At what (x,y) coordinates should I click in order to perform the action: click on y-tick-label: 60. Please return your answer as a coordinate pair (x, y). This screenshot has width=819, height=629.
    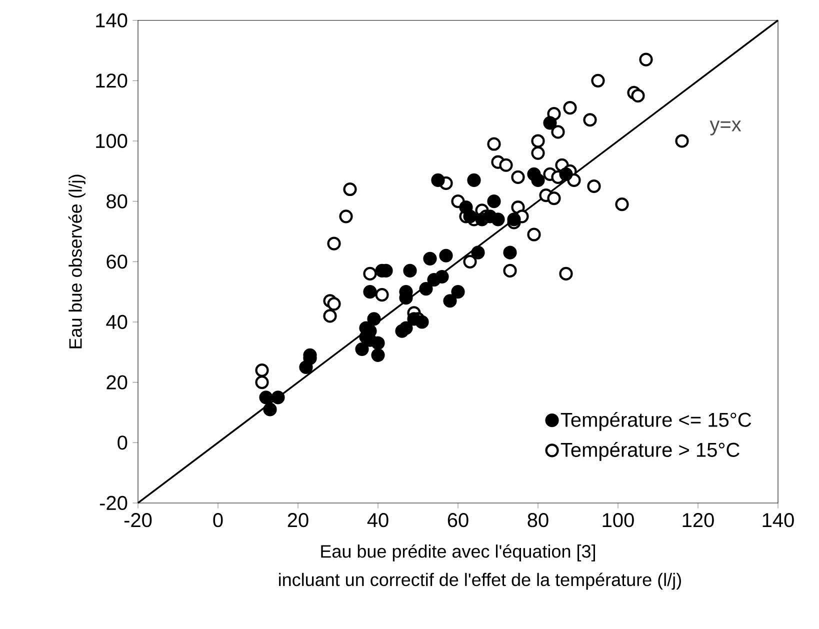
    Looking at the image, I should click on (117, 261).